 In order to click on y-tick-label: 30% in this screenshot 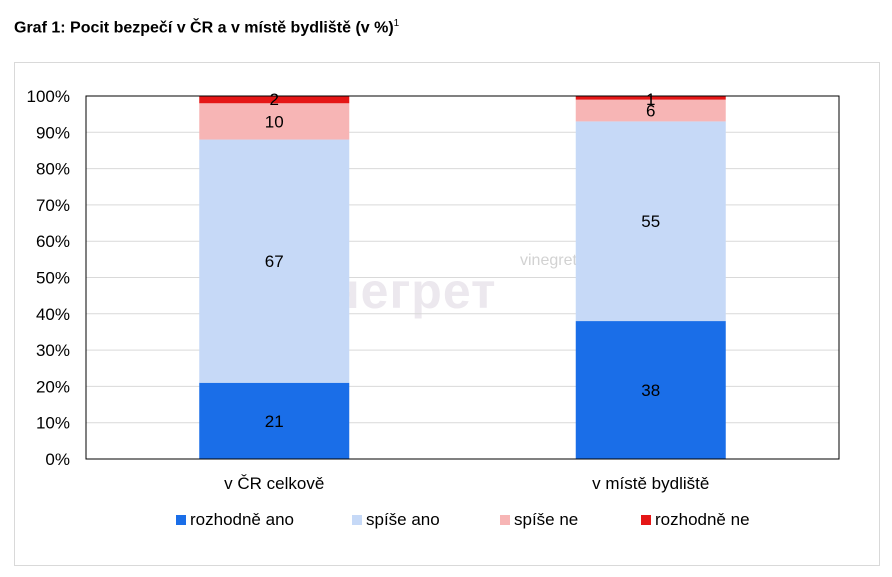, I will do `click(53, 350)`.